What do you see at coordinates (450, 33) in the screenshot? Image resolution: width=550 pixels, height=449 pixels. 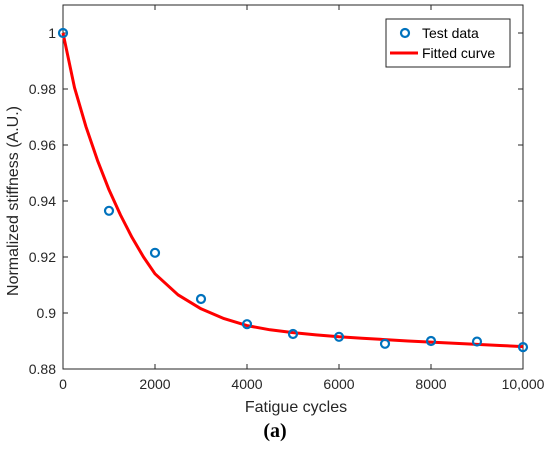 I see `legend-label-test-data: Test data` at bounding box center [450, 33].